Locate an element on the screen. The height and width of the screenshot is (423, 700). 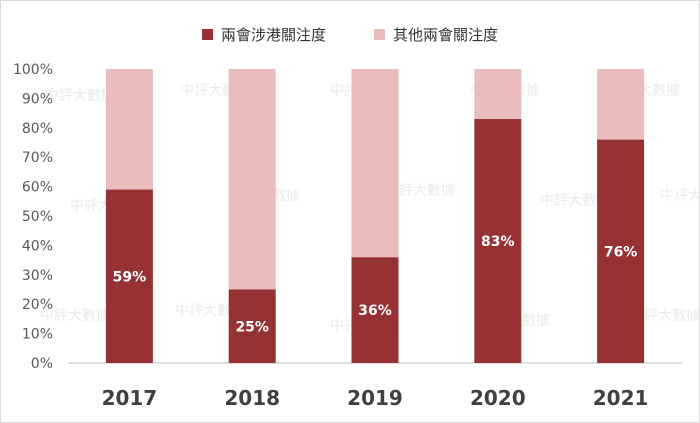
watermark-text-8: 中評大數據 is located at coordinates (420, 191).